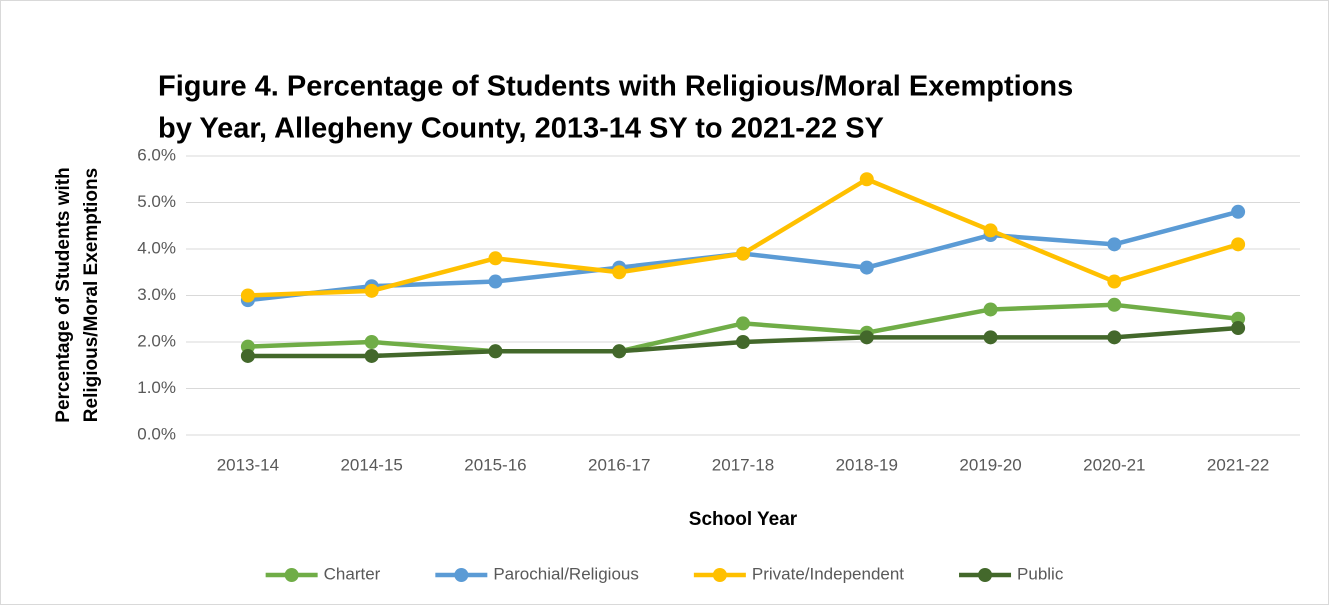 The image size is (1329, 605). What do you see at coordinates (156, 340) in the screenshot?
I see `y-tick-label: 2.0%` at bounding box center [156, 340].